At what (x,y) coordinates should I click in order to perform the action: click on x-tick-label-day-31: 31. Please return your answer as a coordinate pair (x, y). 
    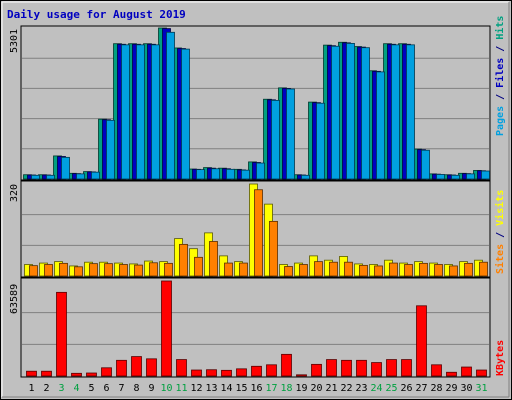
    Looking at the image, I should click on (481, 388).